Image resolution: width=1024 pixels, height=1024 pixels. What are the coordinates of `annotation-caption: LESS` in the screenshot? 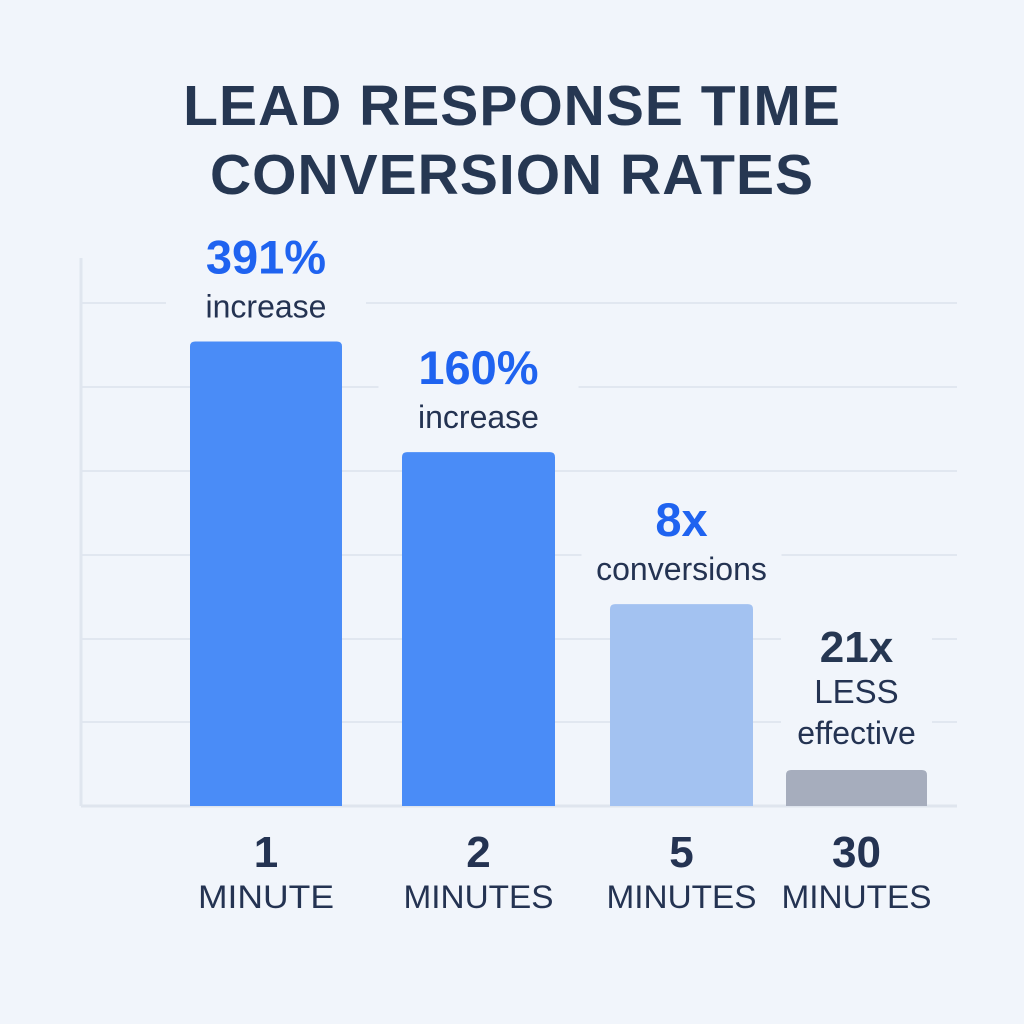 It's located at (856, 691).